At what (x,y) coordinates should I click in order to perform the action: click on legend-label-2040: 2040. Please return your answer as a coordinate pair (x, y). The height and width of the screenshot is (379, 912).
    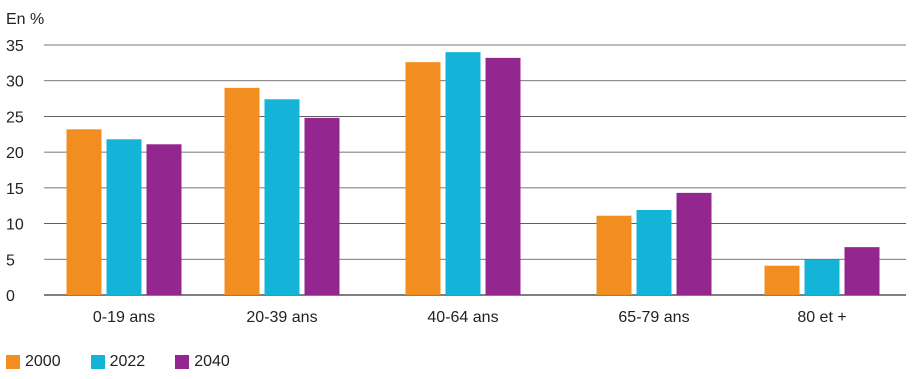
    Looking at the image, I should click on (212, 361).